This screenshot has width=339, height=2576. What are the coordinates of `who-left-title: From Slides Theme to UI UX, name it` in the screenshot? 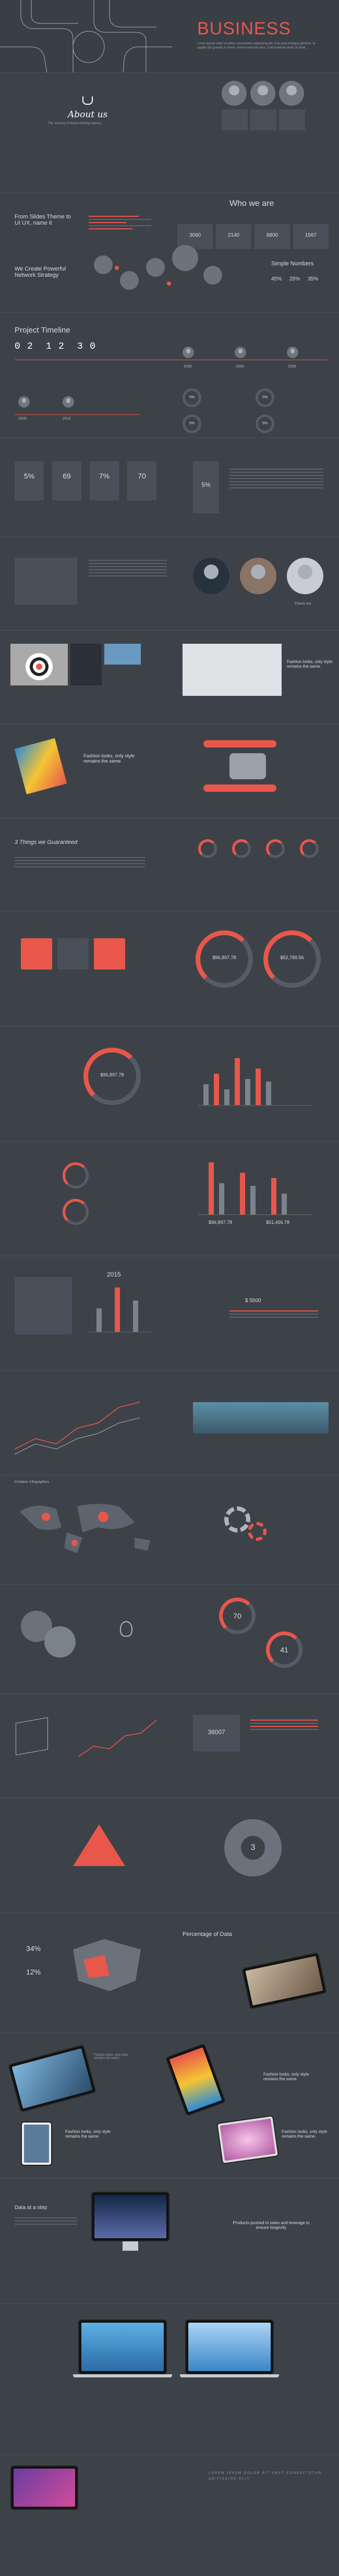 It's located at (43, 220).